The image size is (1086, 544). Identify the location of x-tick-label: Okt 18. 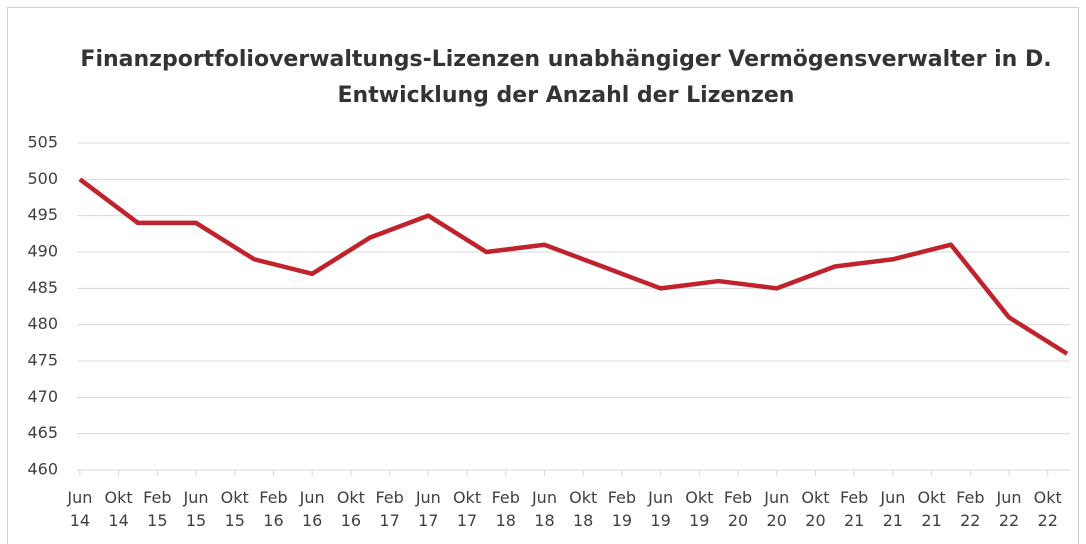
(583, 509).